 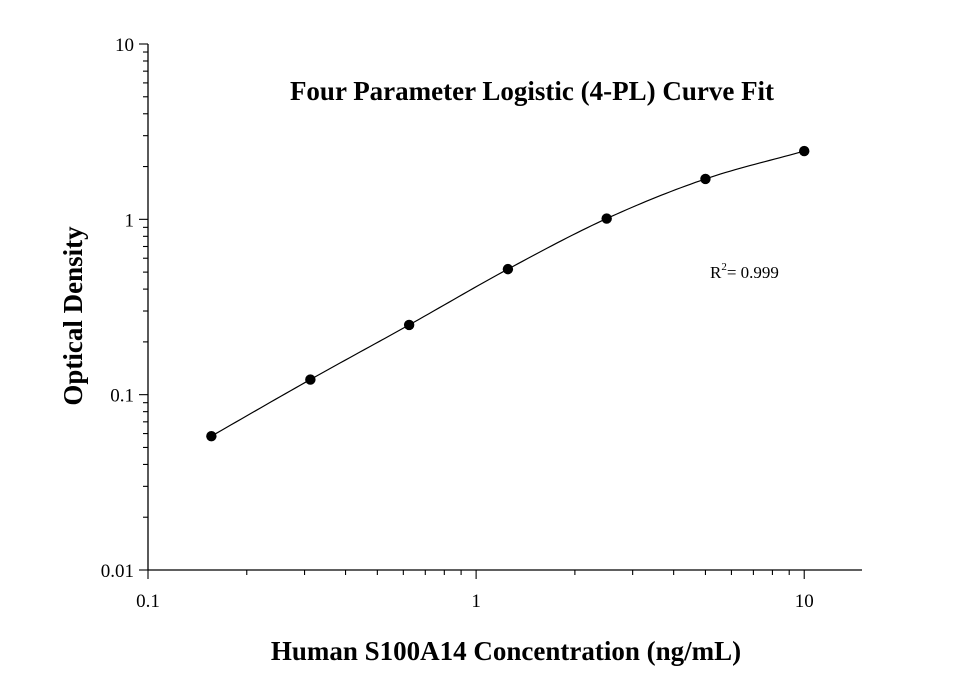 What do you see at coordinates (716, 272) in the screenshot?
I see `r-squared-r: R` at bounding box center [716, 272].